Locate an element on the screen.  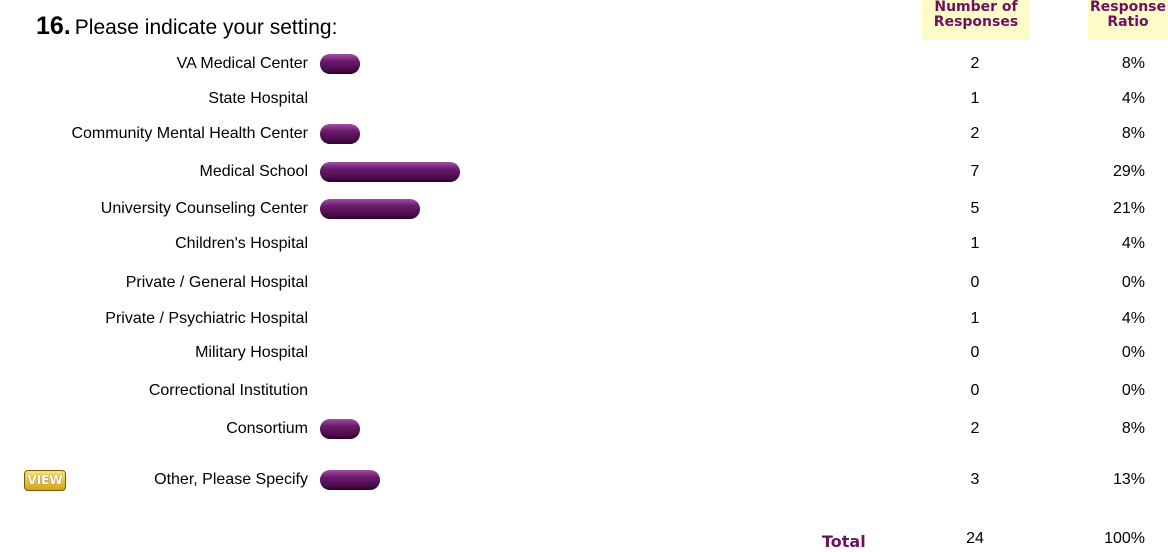
count-header-line-2: Responses is located at coordinates (976, 22).